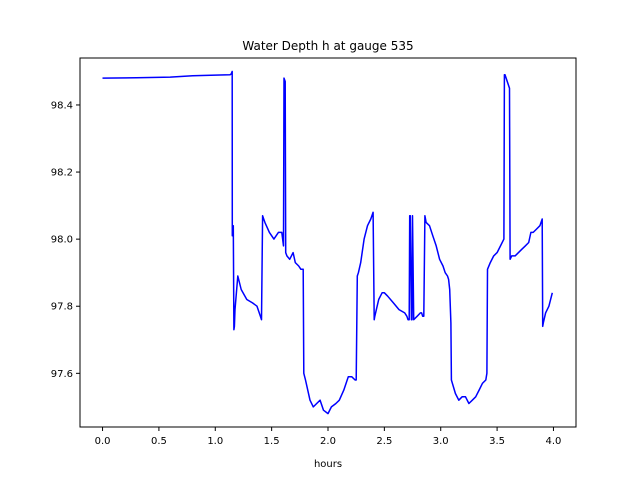 Image resolution: width=640 pixels, height=480 pixels. Describe the element at coordinates (554, 441) in the screenshot. I see `x-tick-label: 4.0` at that location.